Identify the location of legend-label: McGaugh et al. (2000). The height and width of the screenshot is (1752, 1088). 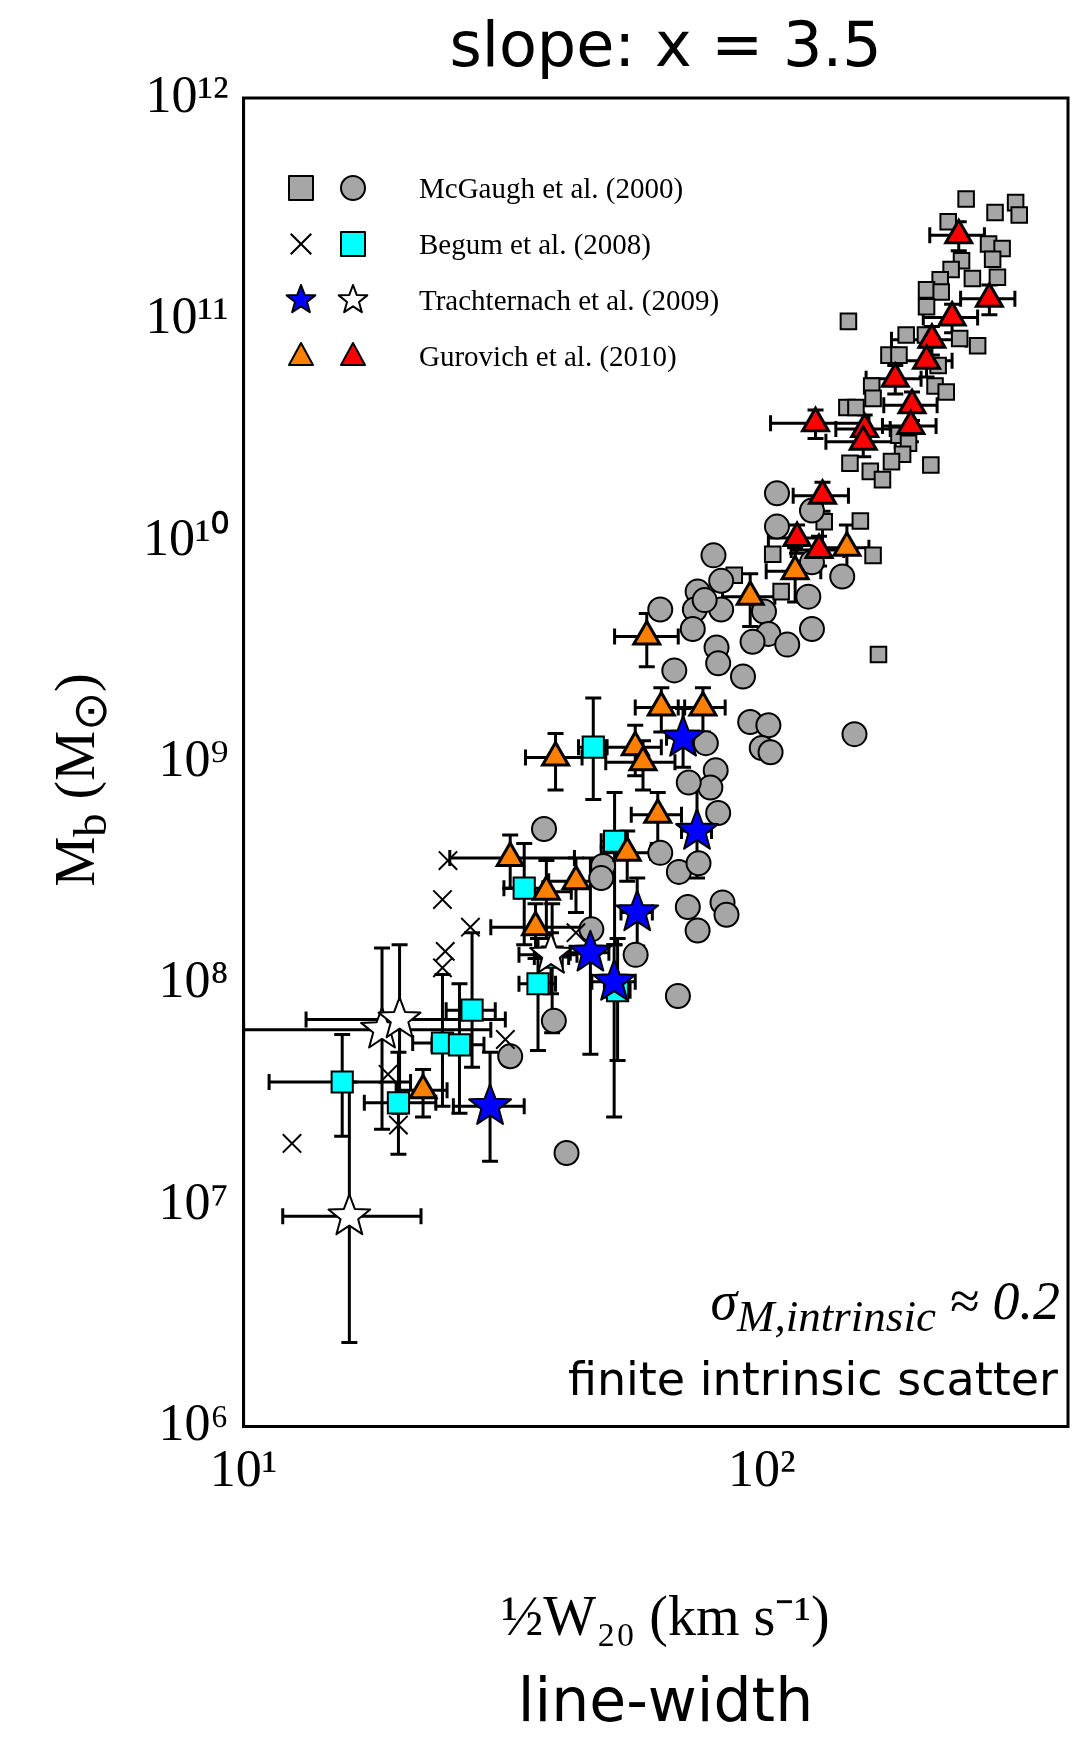
(551, 188).